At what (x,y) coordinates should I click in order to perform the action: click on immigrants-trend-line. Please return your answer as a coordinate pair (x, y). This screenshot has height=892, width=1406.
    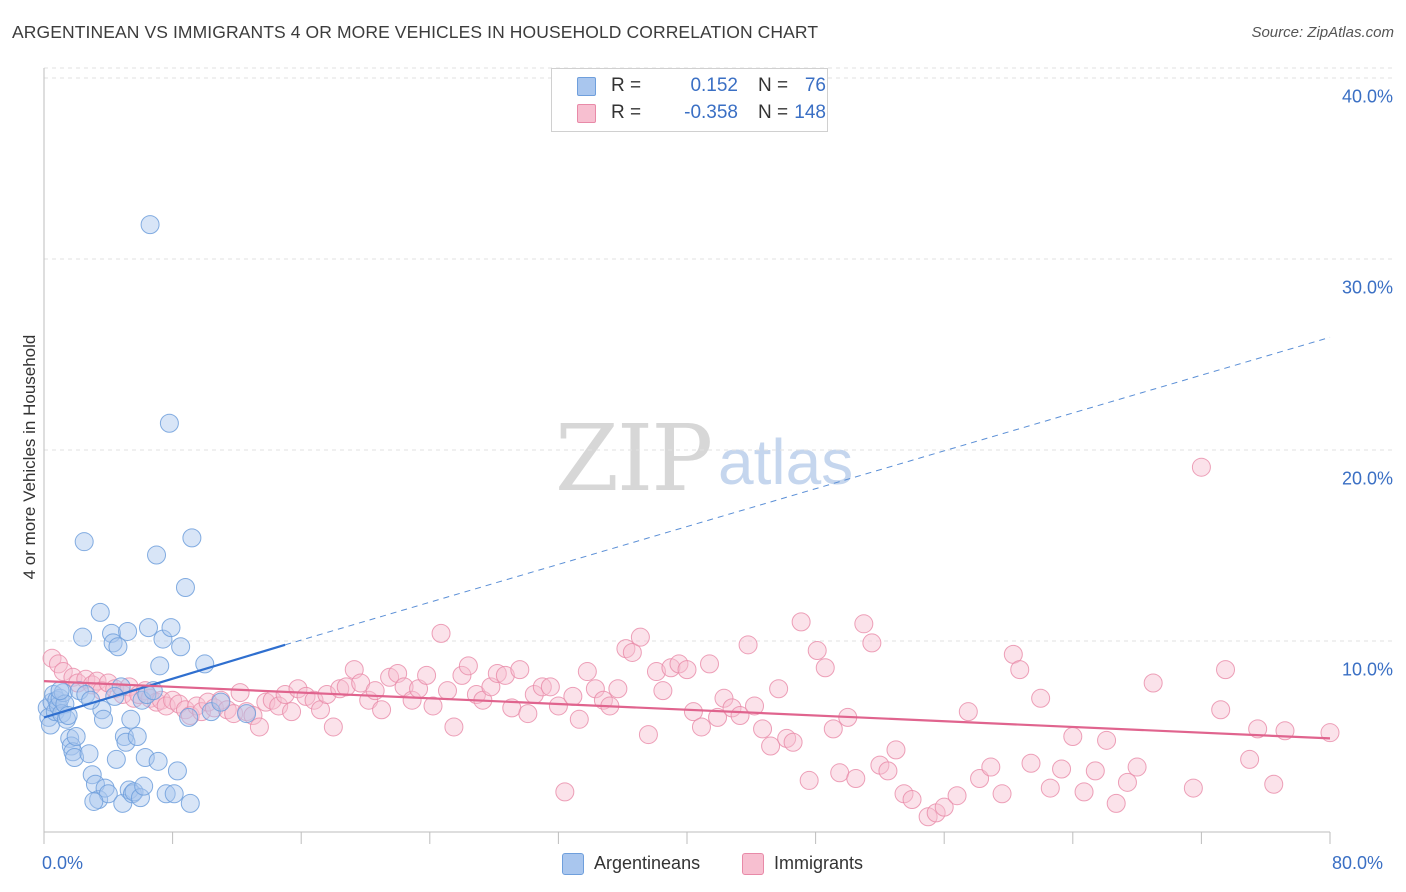
    Looking at the image, I should click on (687, 710).